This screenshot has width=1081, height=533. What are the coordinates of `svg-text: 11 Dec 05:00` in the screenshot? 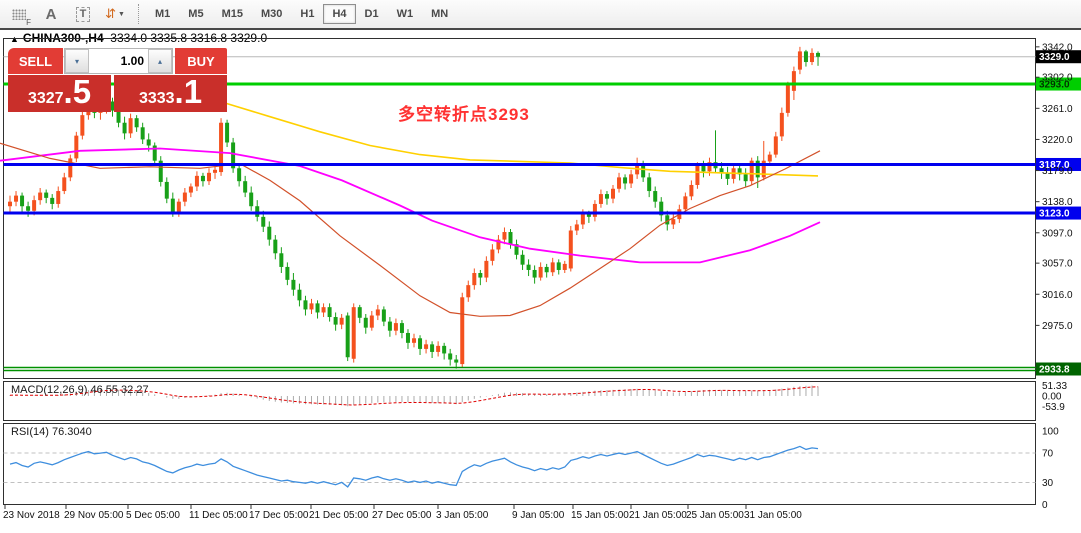 It's located at (218, 515).